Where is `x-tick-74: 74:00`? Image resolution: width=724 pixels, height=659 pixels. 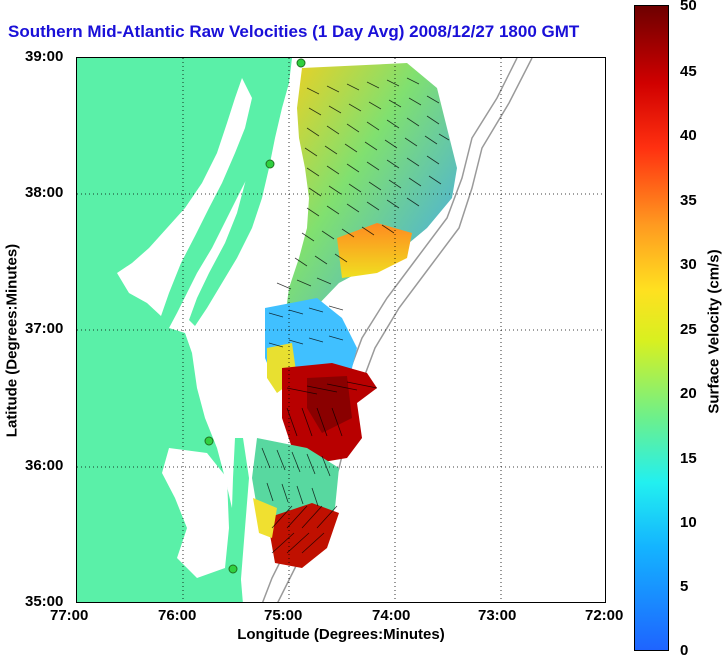 x-tick-74: 74:00 is located at coordinates (391, 615).